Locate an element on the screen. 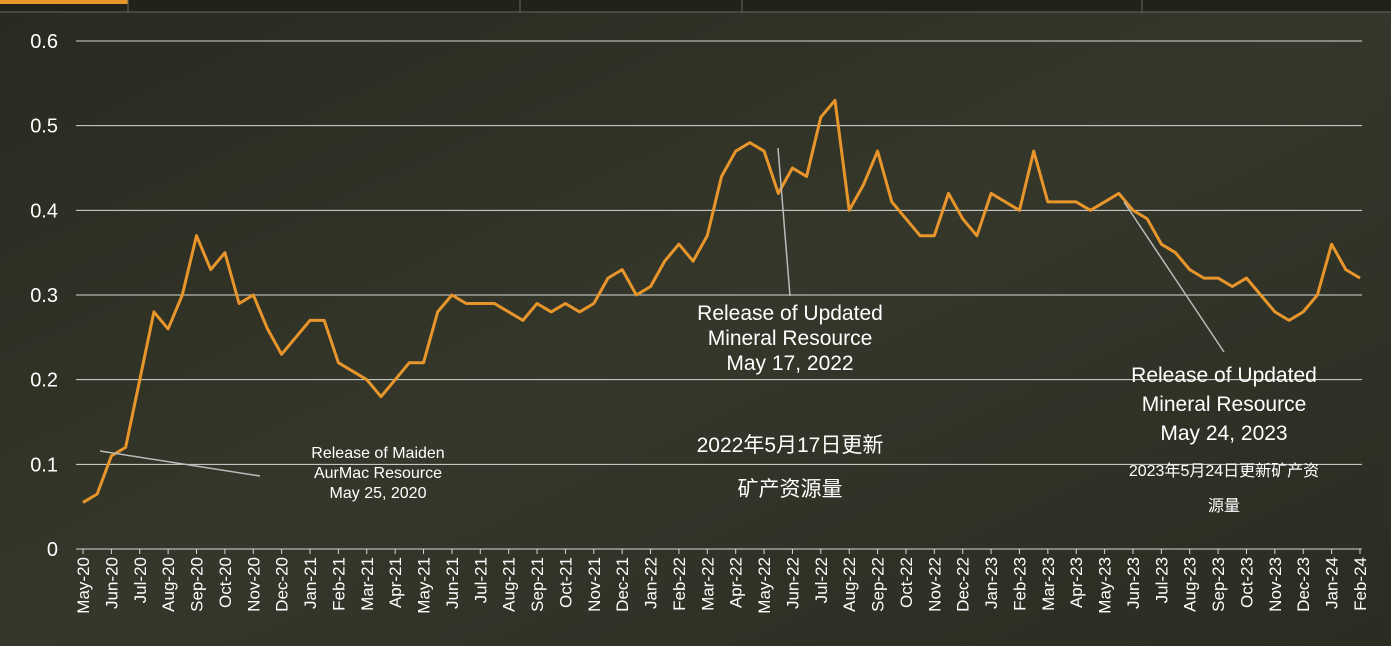 The width and height of the screenshot is (1391, 646). x-tick-label: Feb-24 is located at coordinates (1360, 584).